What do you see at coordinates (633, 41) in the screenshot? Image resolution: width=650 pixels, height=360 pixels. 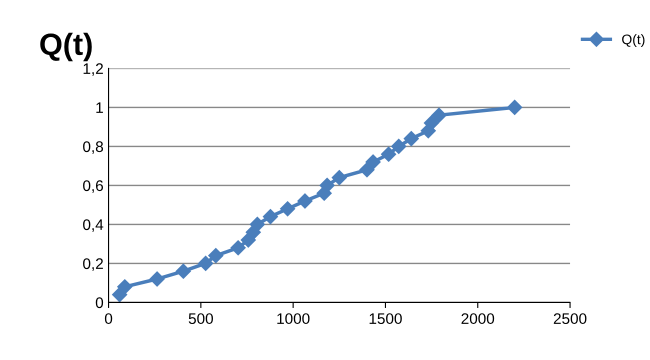 I see `legend-label: Q(t)` at bounding box center [633, 41].